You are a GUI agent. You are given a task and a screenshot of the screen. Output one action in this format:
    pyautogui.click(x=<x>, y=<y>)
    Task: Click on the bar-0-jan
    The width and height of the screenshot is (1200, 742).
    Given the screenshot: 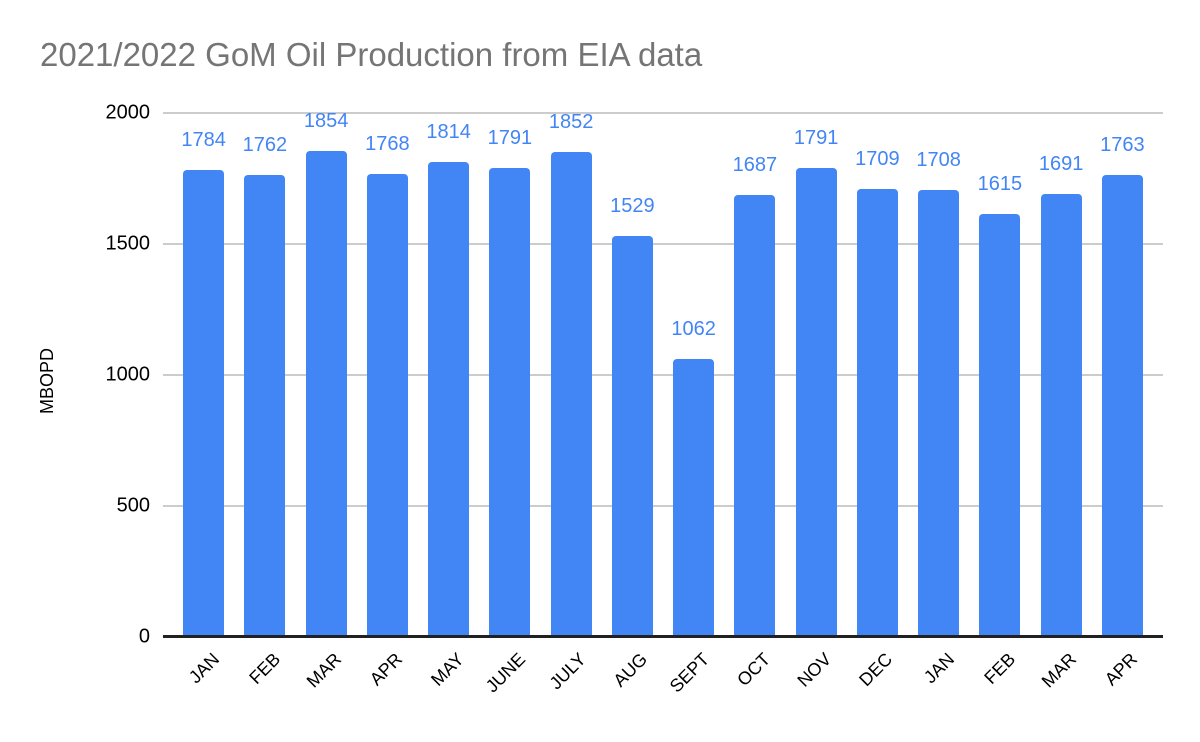 What is the action you would take?
    pyautogui.click(x=204, y=403)
    